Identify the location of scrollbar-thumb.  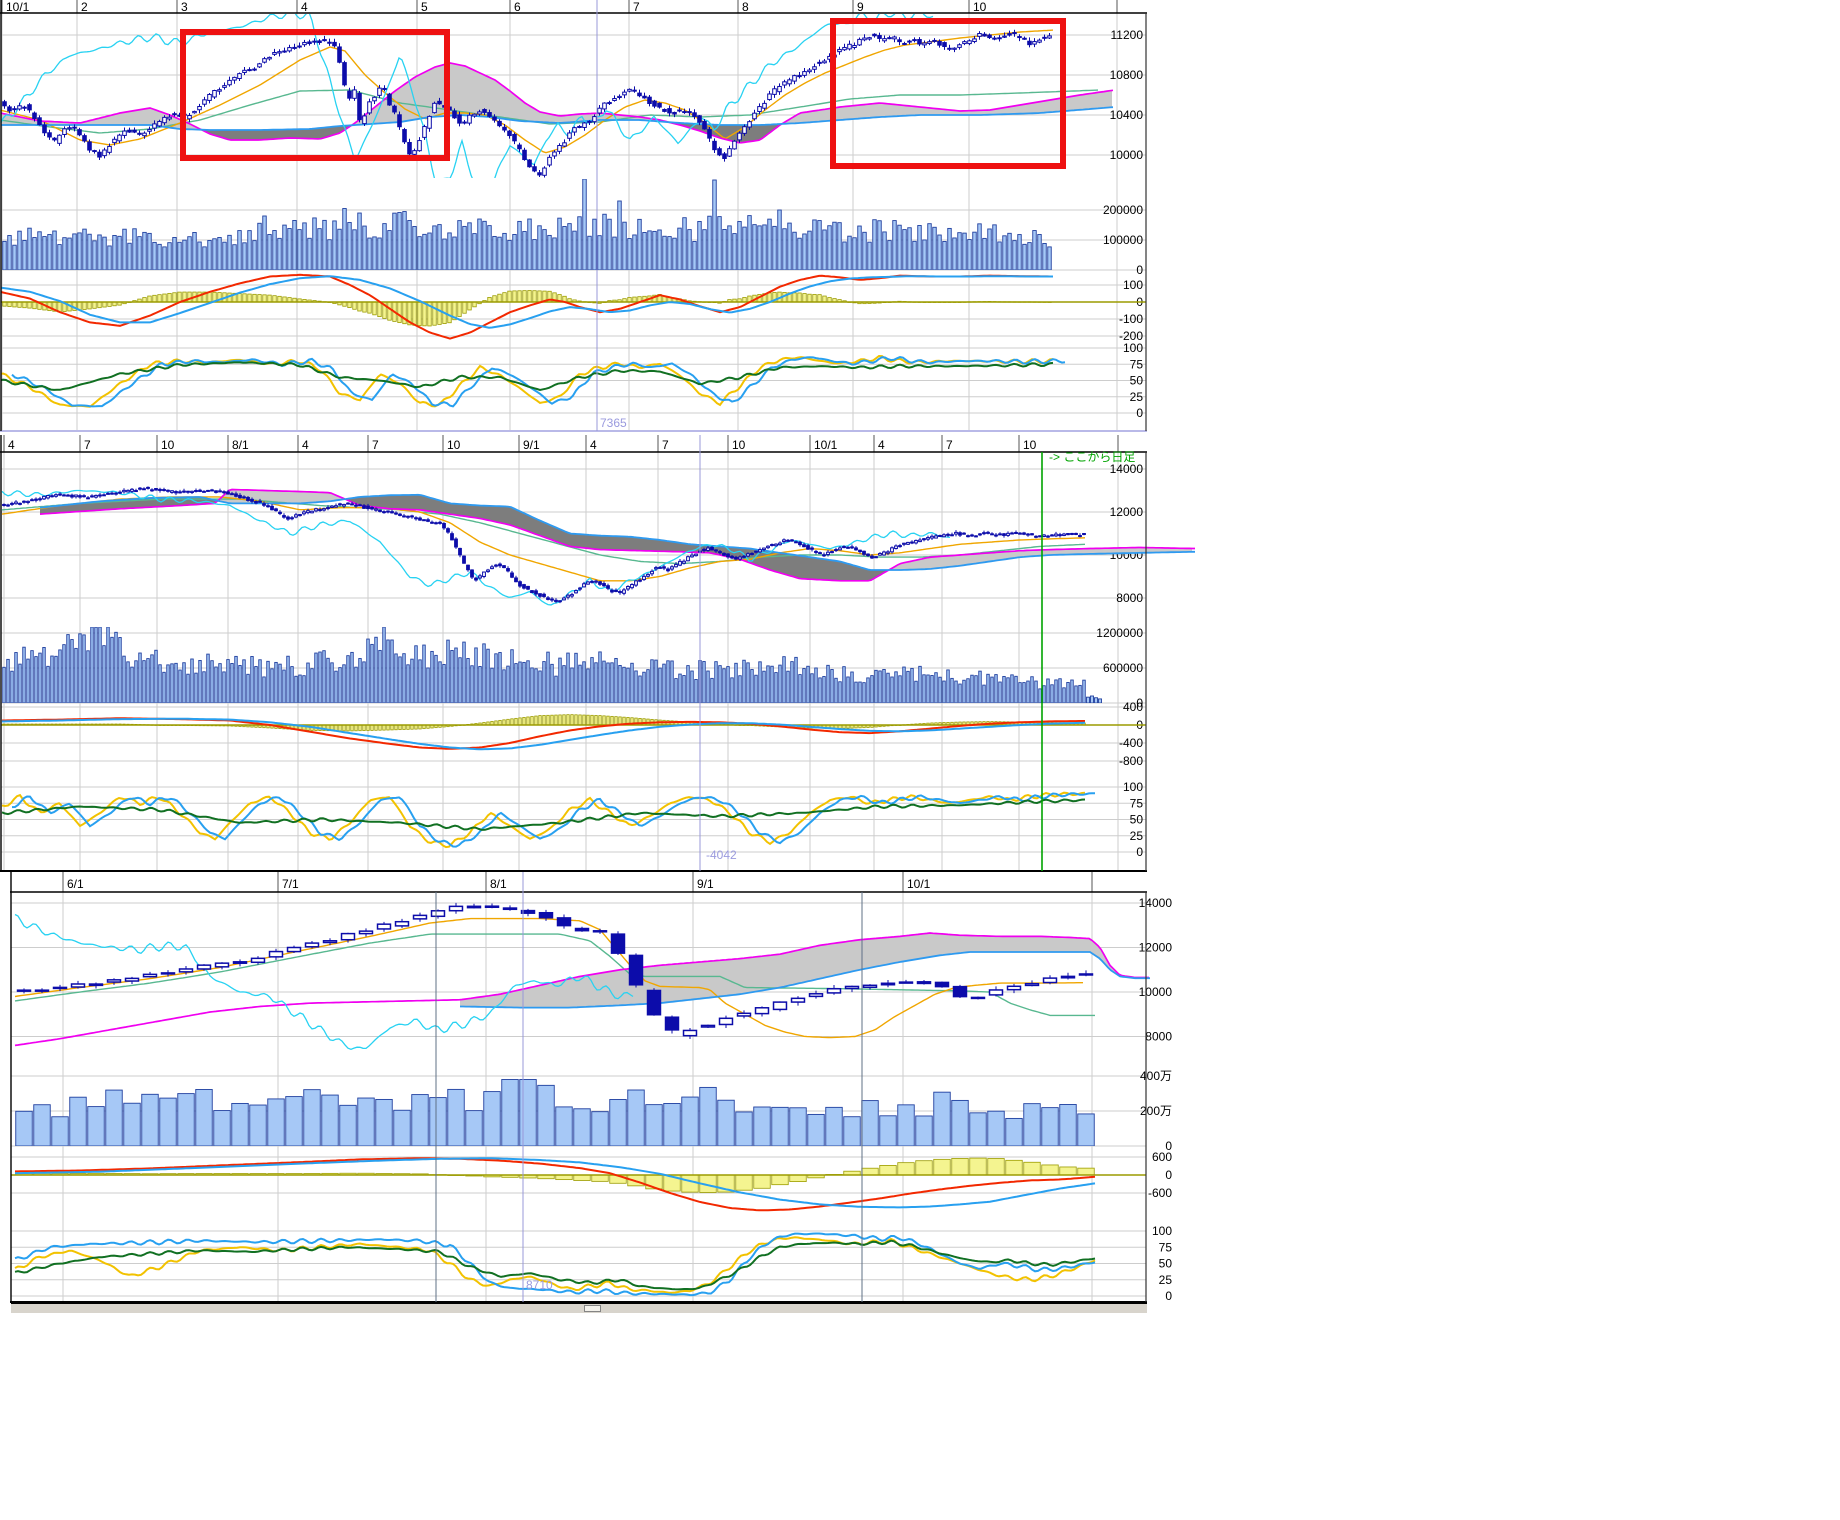
(592, 1308).